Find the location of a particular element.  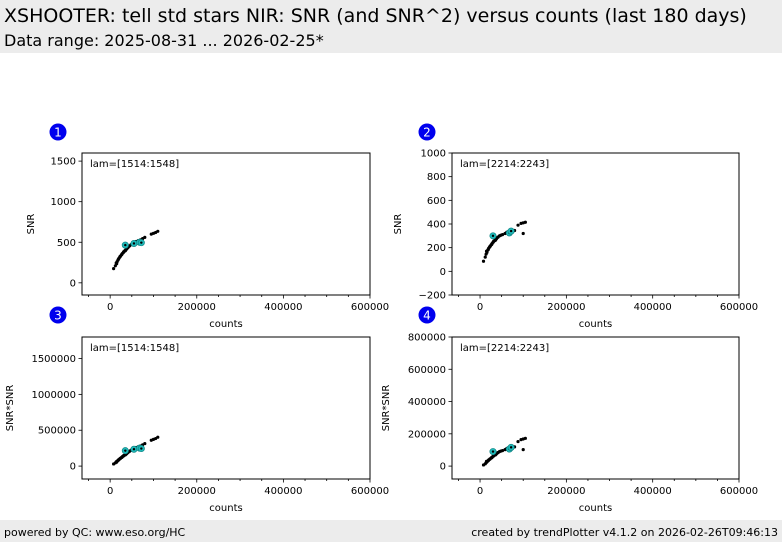

y-tick-label: 200000 is located at coordinates (427, 434).